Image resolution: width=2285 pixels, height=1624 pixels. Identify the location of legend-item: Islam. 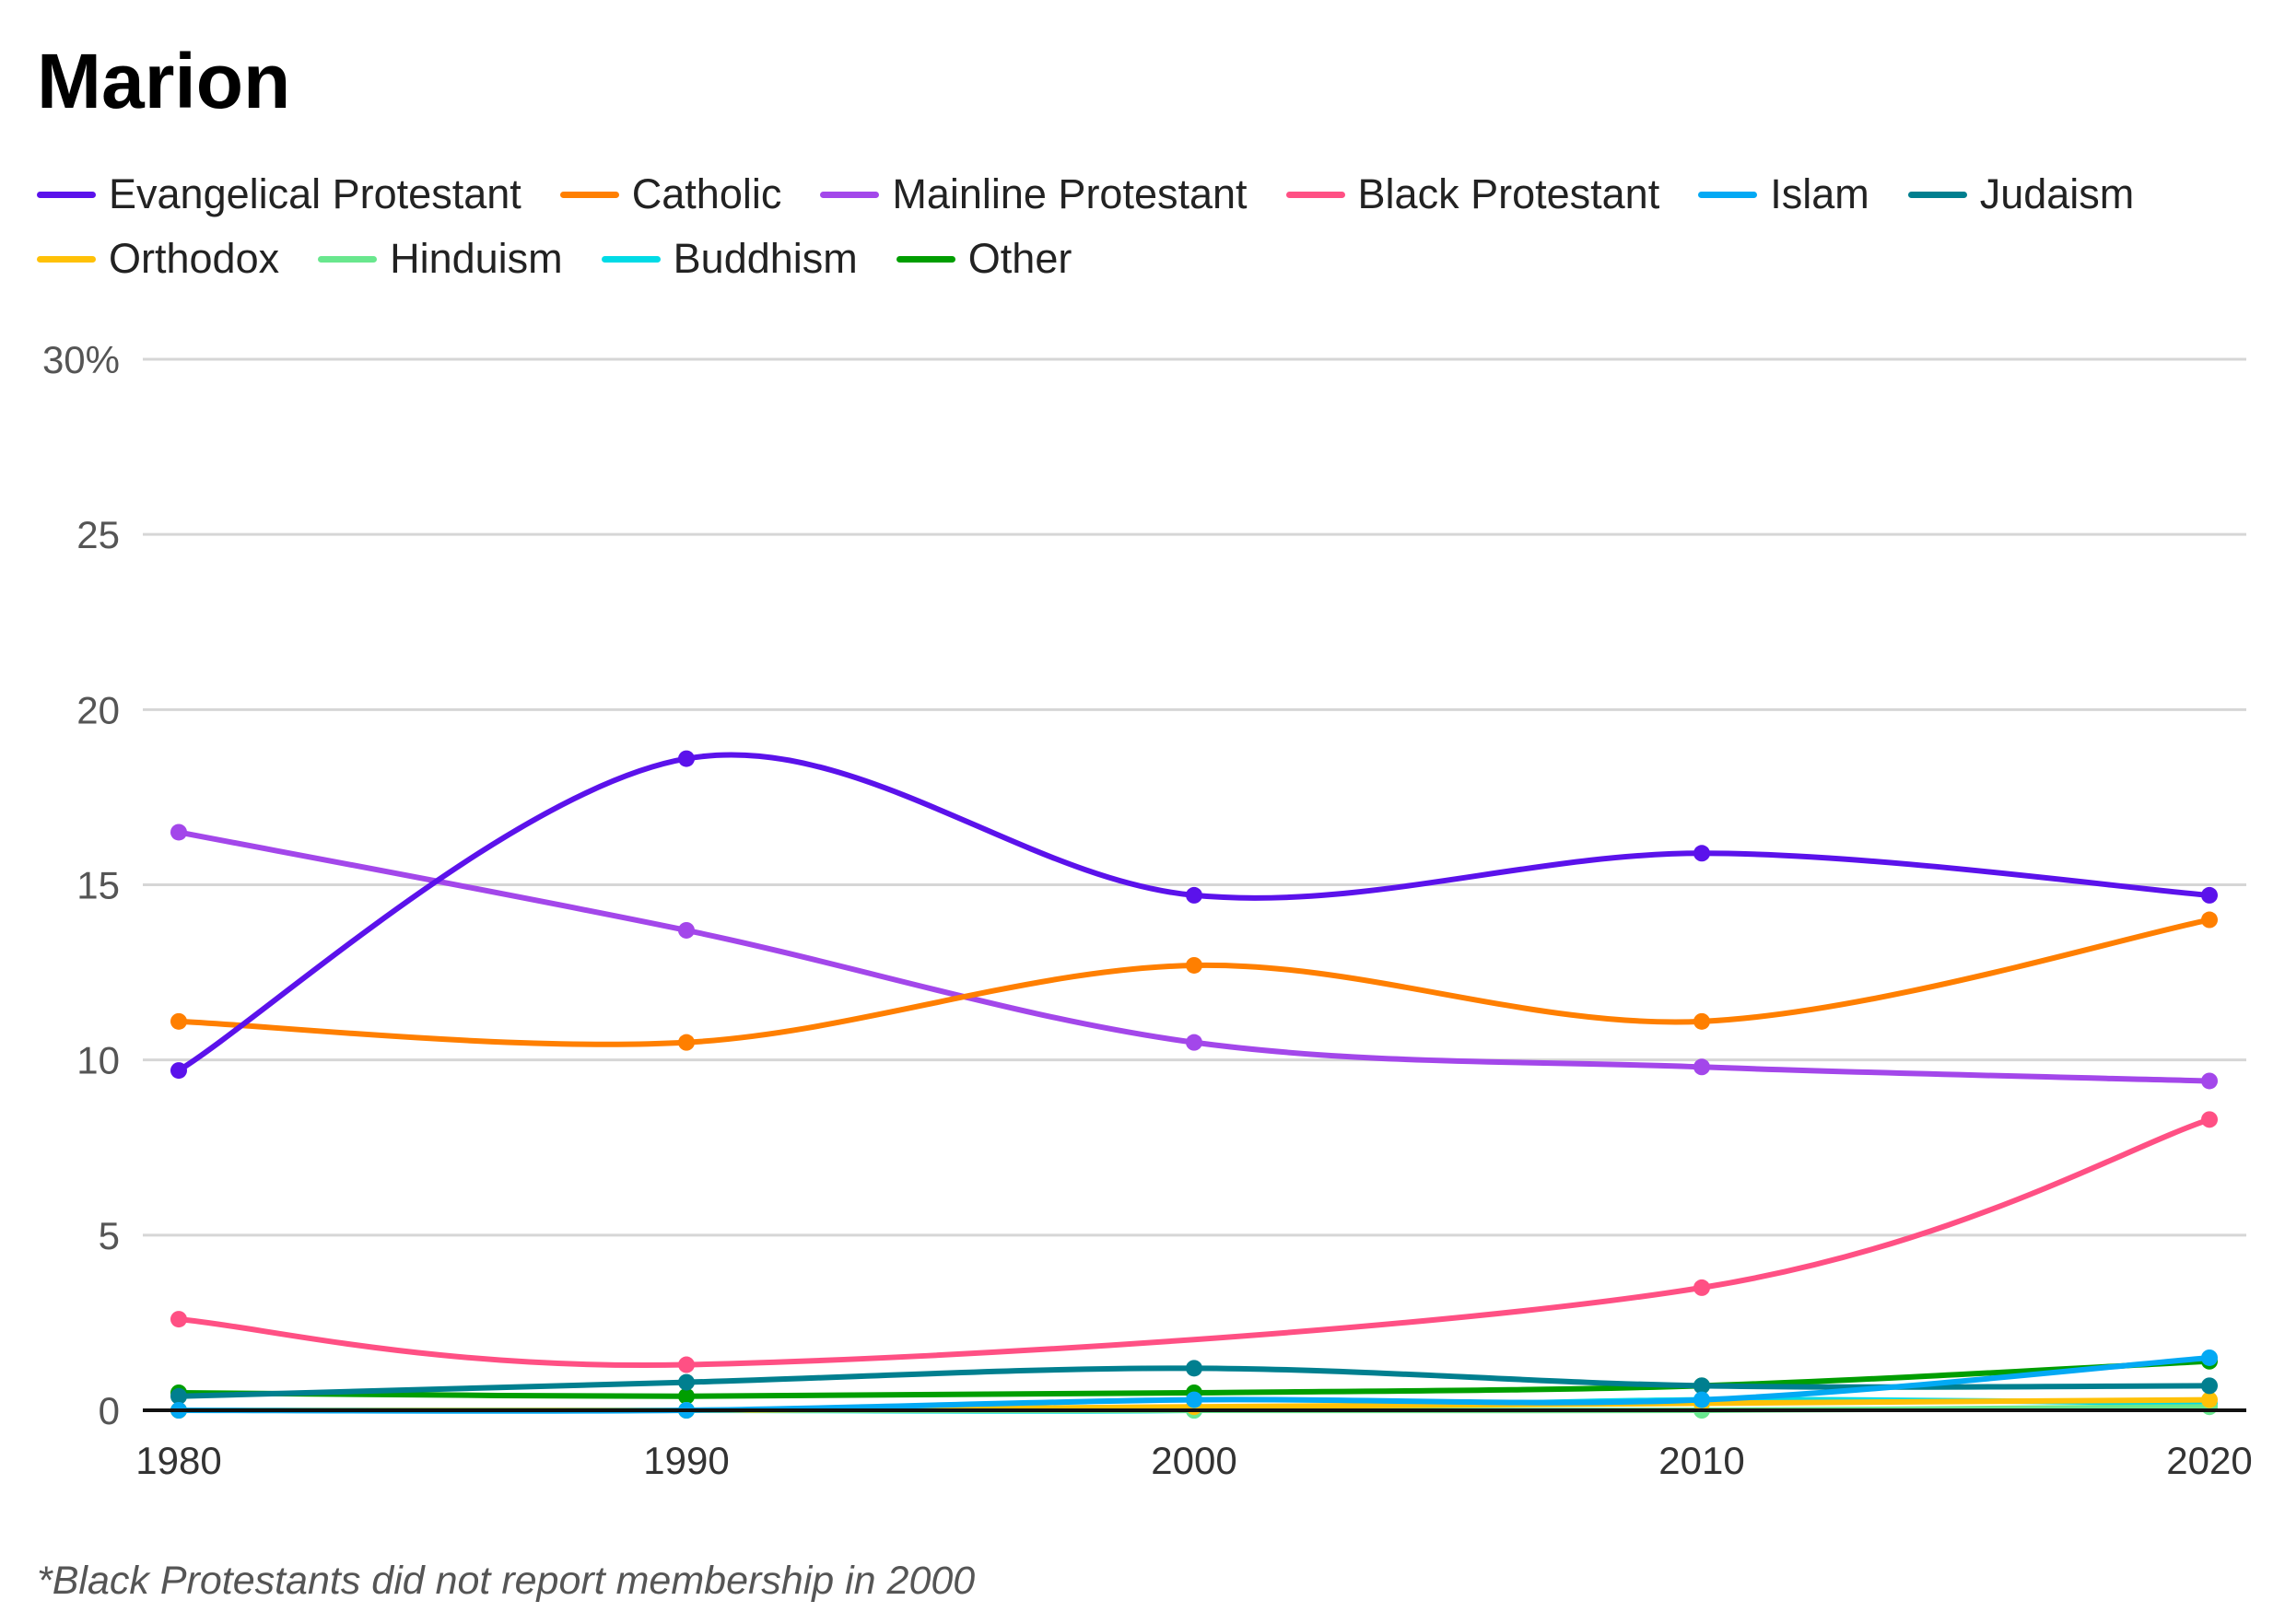
(1783, 194).